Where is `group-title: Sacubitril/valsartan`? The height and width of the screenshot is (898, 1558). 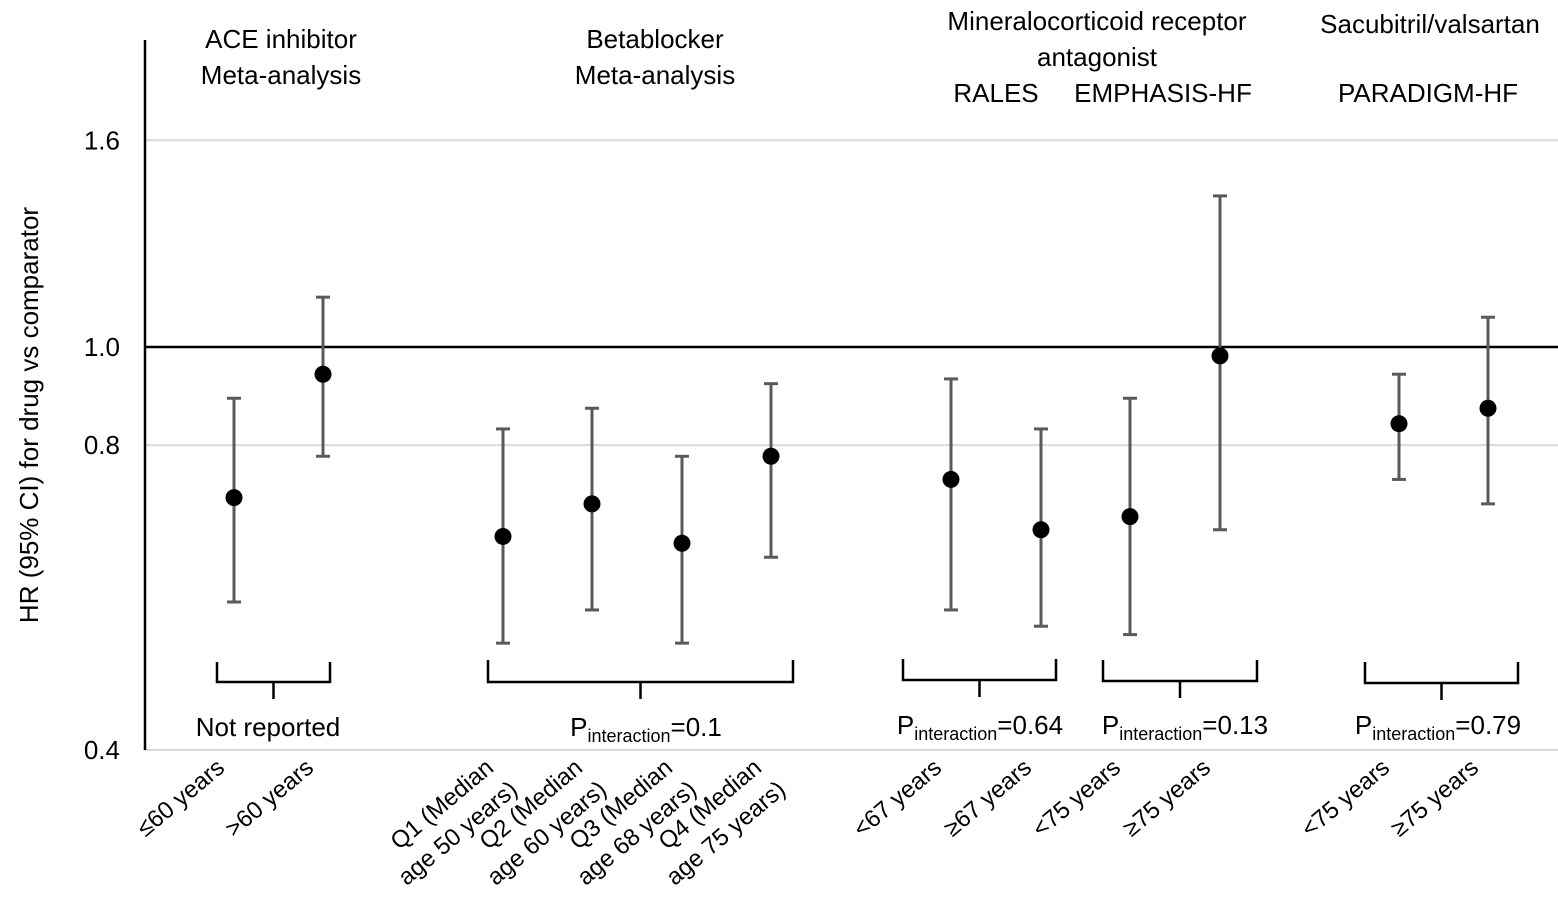
group-title: Sacubitril/valsartan is located at coordinates (1430, 24).